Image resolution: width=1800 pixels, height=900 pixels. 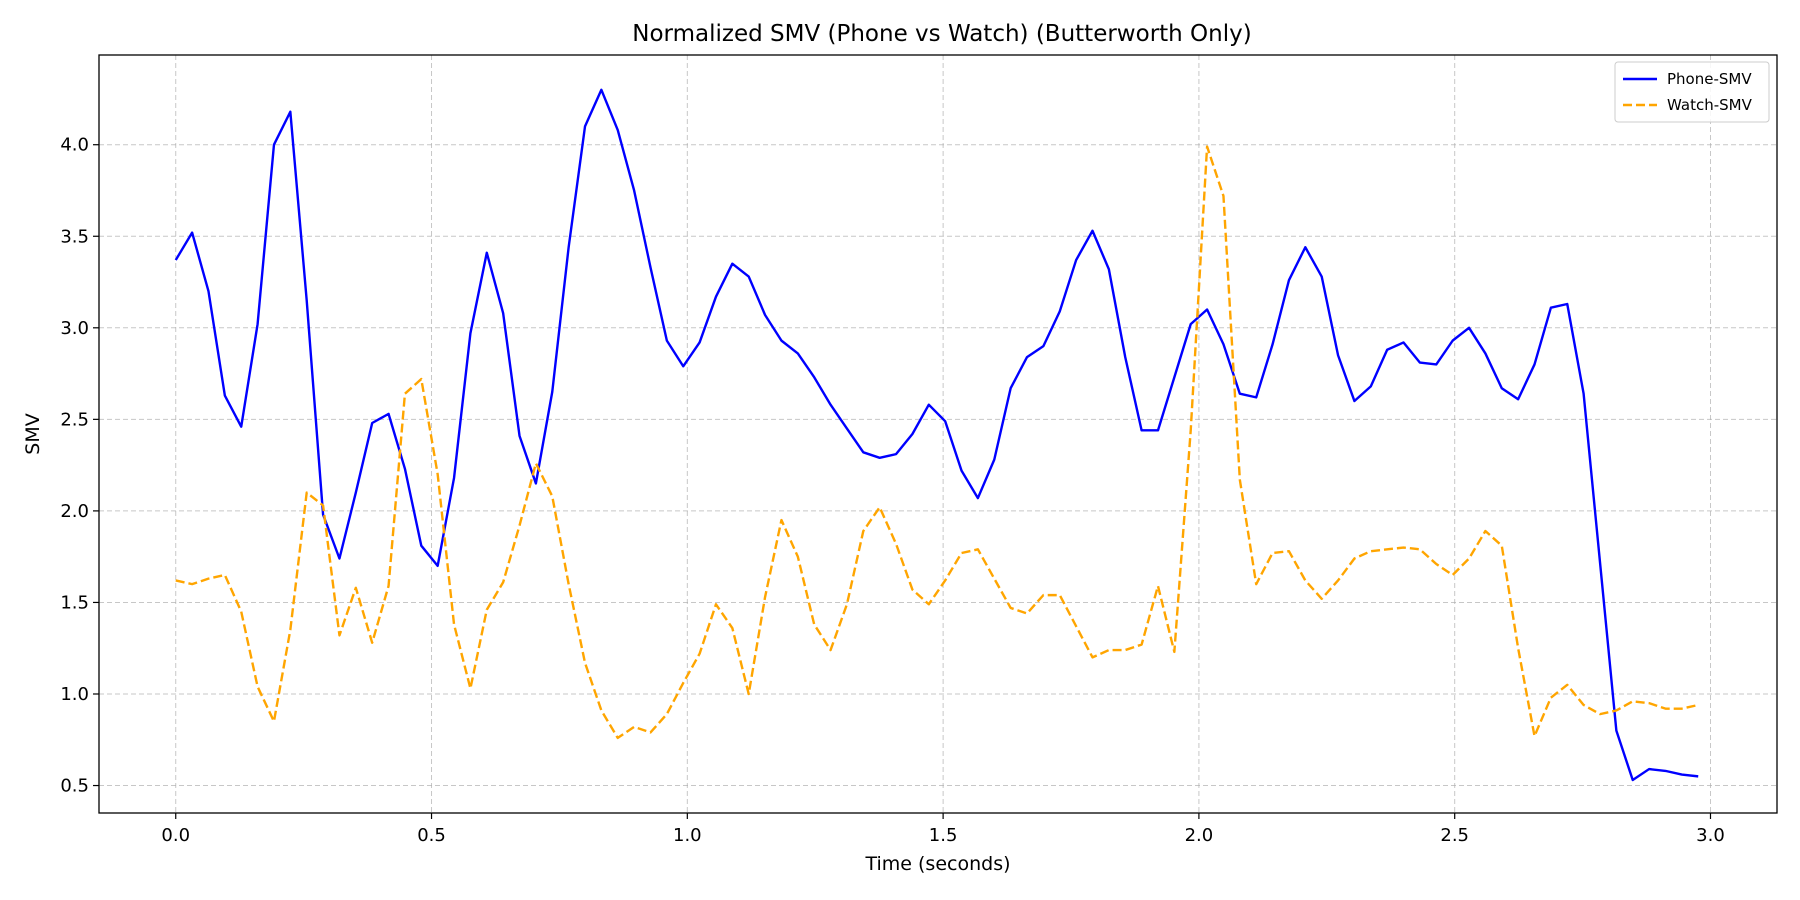 What do you see at coordinates (1199, 835) in the screenshot?
I see `x-tick-label: 2.0` at bounding box center [1199, 835].